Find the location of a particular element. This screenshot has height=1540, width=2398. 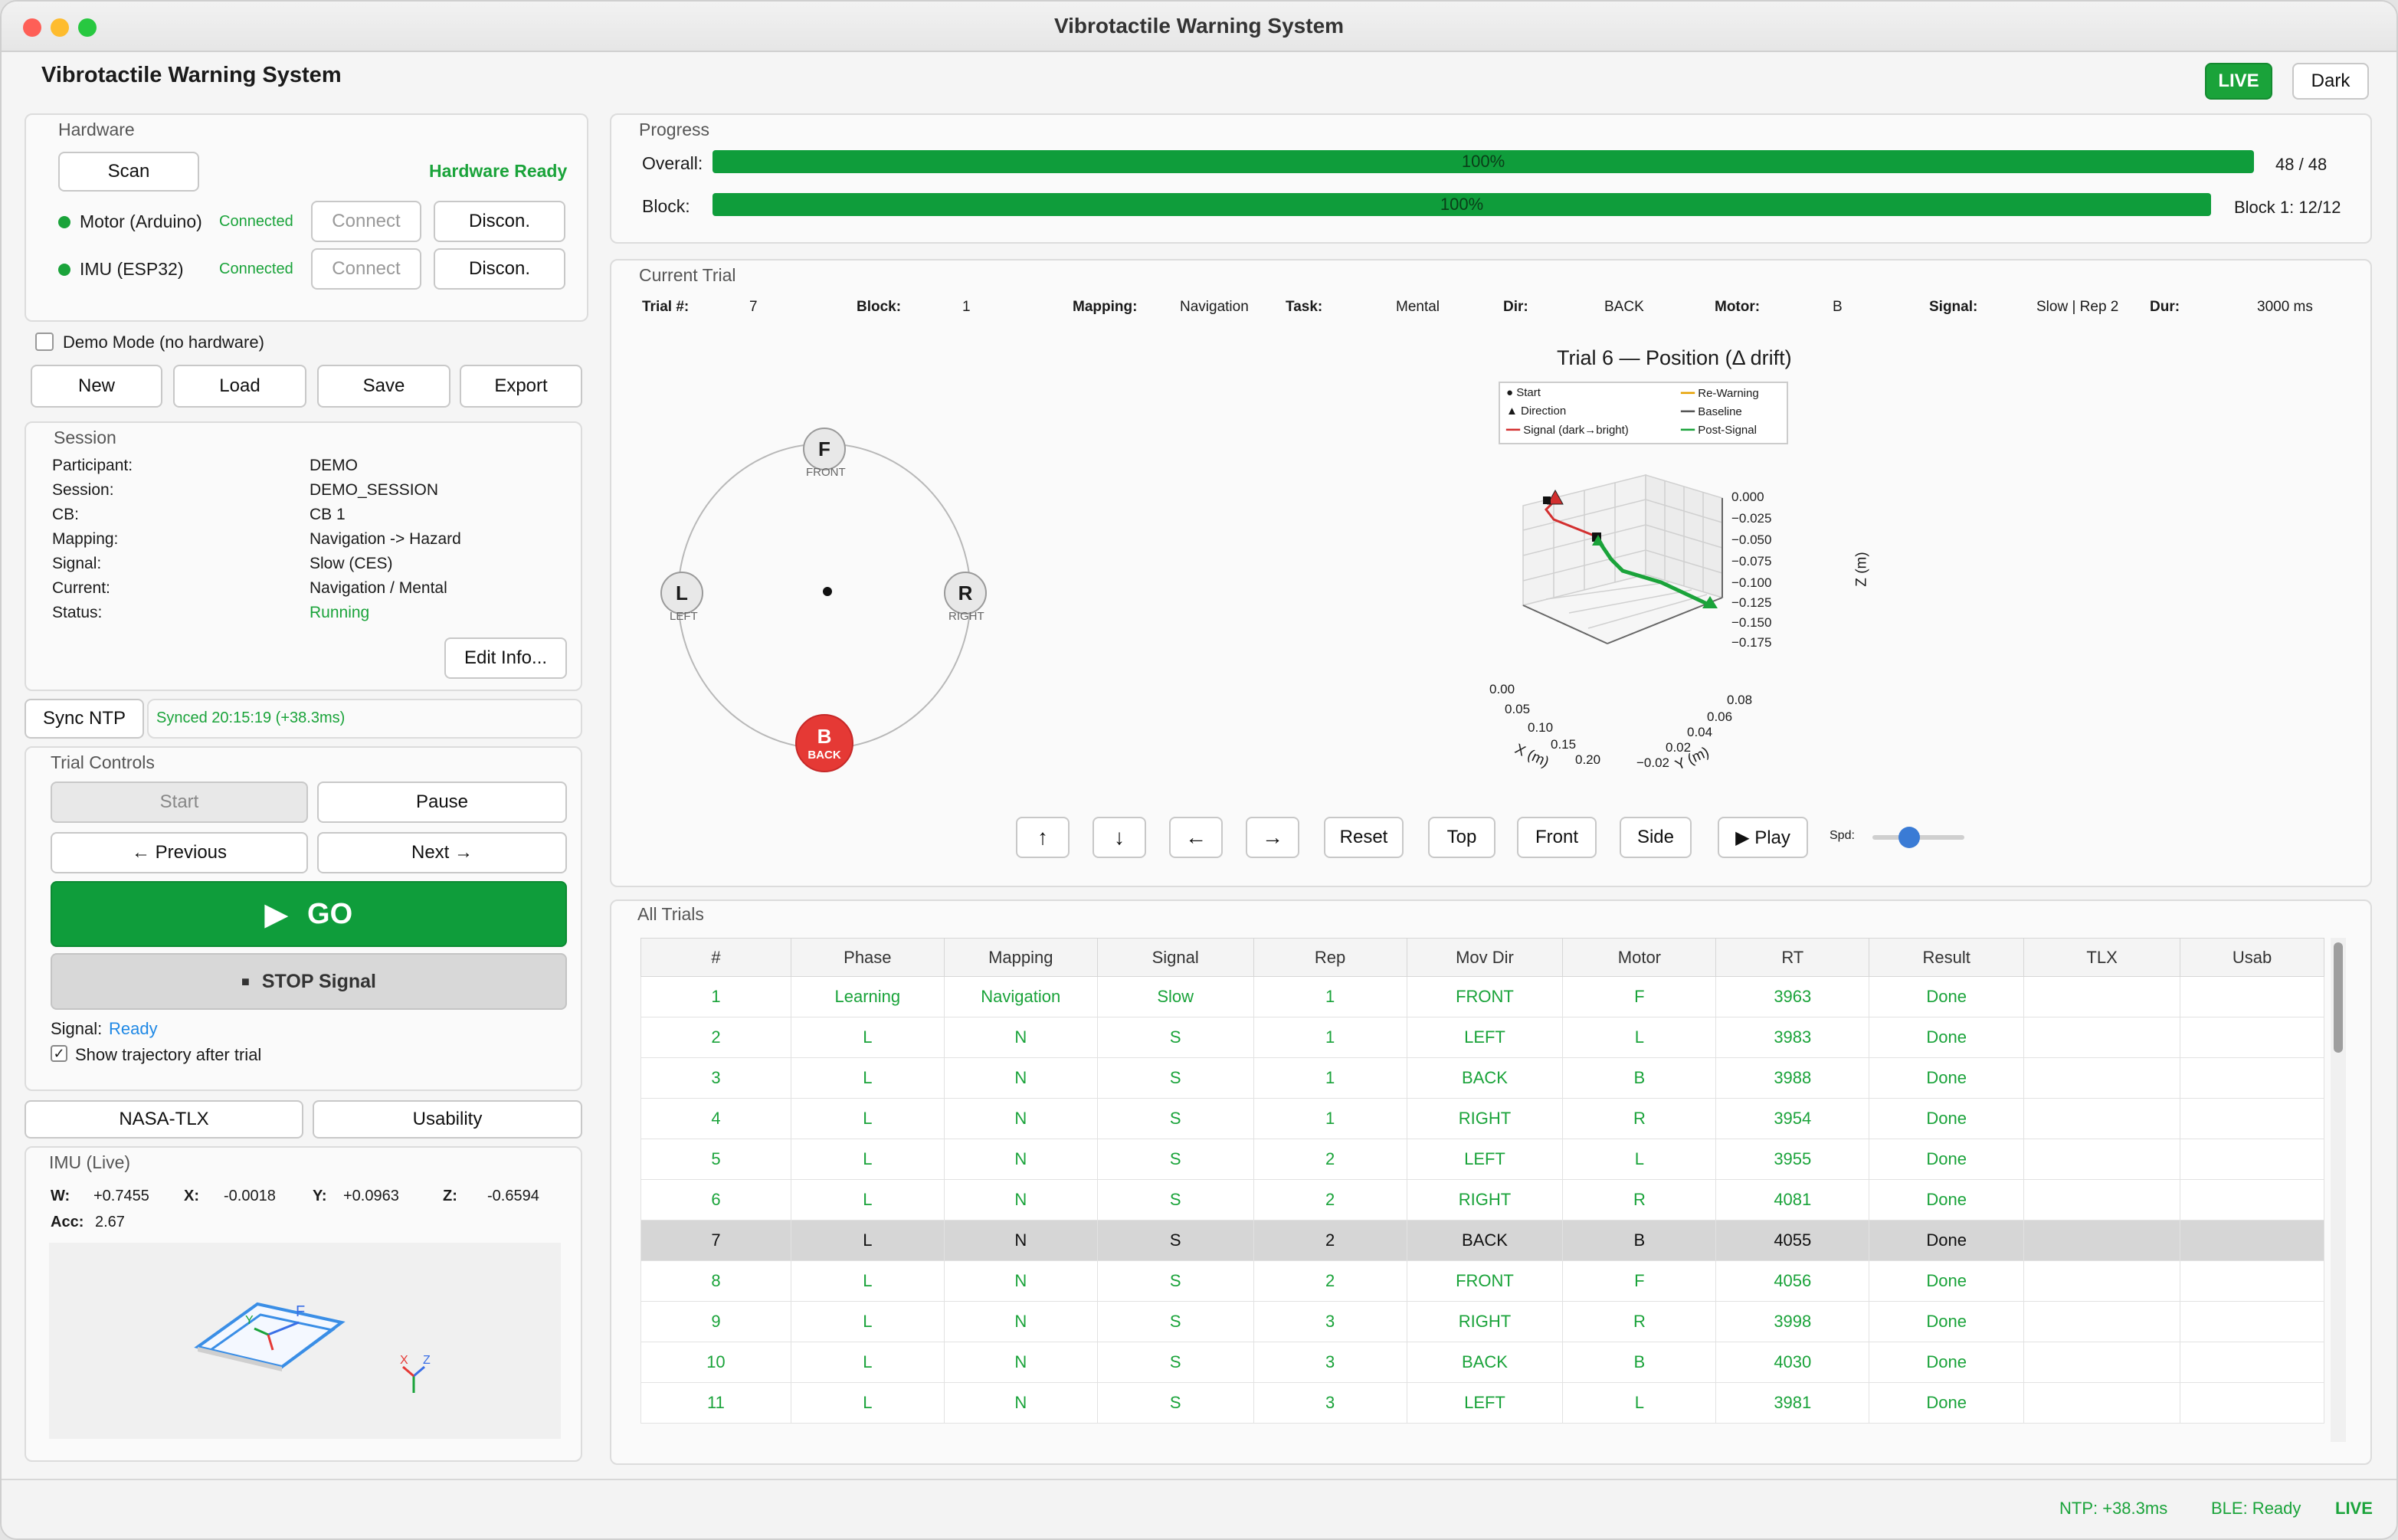

left-motor-node: L is located at coordinates (682, 593).